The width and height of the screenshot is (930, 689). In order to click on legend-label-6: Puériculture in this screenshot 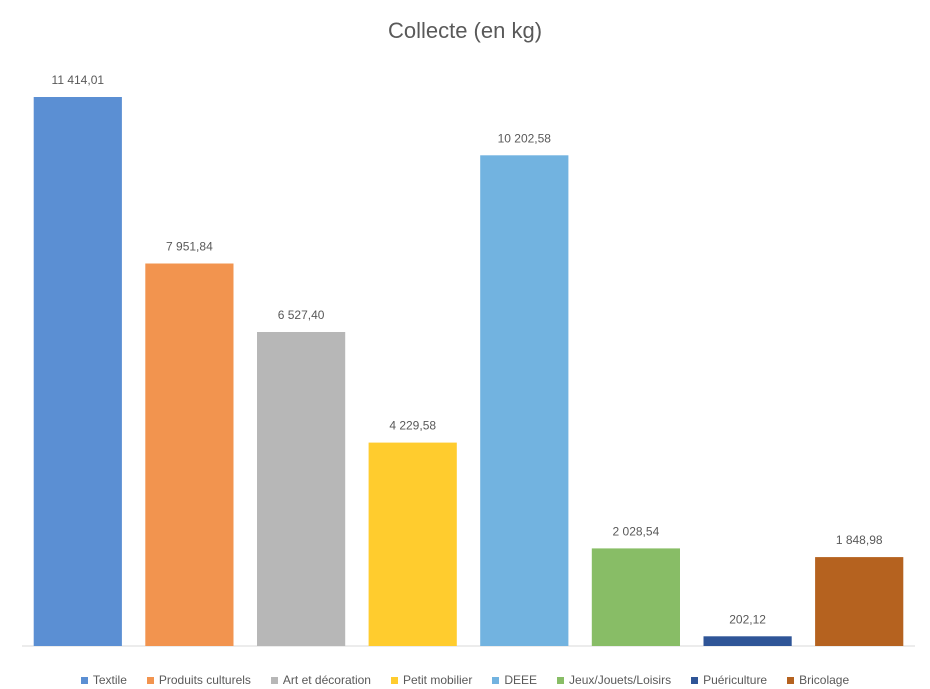, I will do `click(735, 680)`.